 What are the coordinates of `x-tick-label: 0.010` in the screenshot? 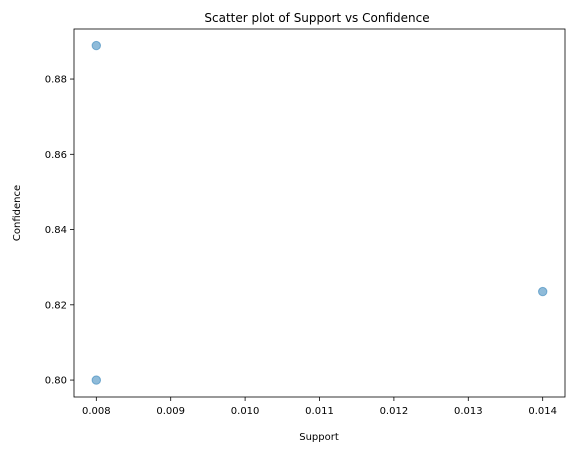 It's located at (245, 411).